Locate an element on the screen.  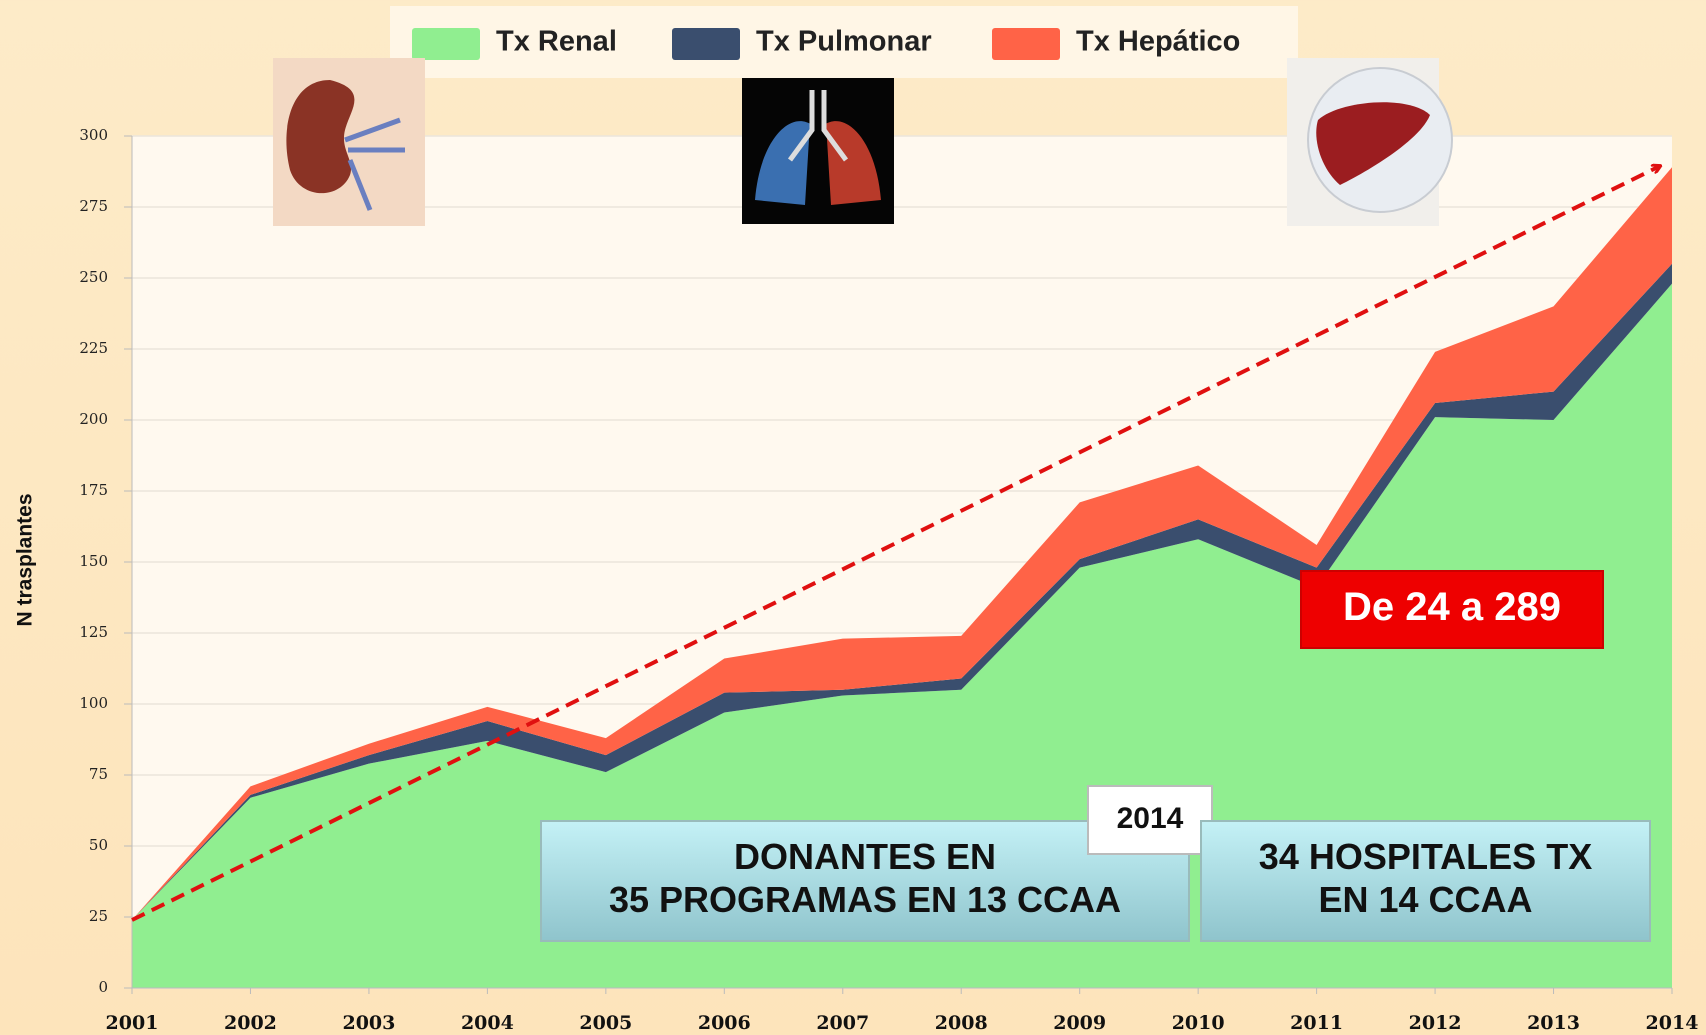
y-tick-label: 200 is located at coordinates (93, 419).